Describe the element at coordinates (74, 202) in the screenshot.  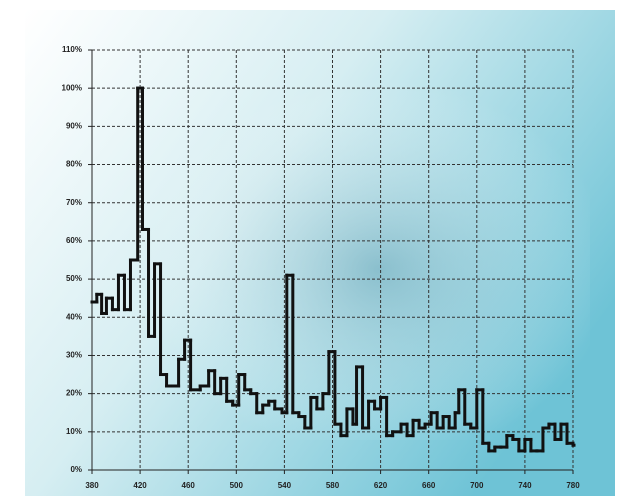
I see `y-tick-label: 70%` at that location.